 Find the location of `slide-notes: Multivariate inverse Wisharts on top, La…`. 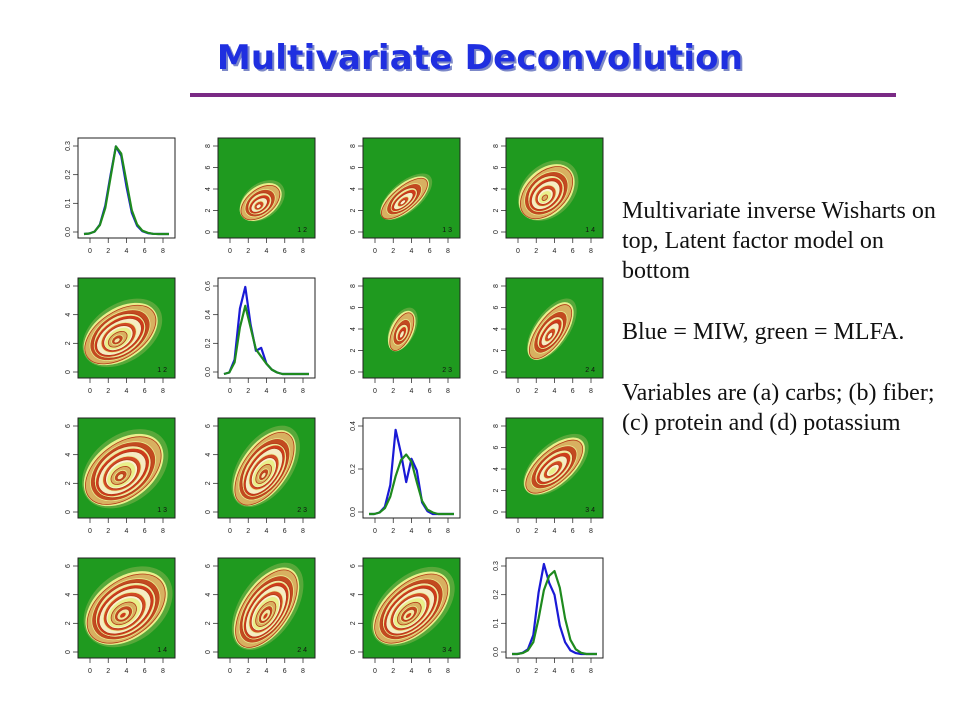

slide-notes: Multivariate inverse Wisharts on top, La… is located at coordinates (782, 332).